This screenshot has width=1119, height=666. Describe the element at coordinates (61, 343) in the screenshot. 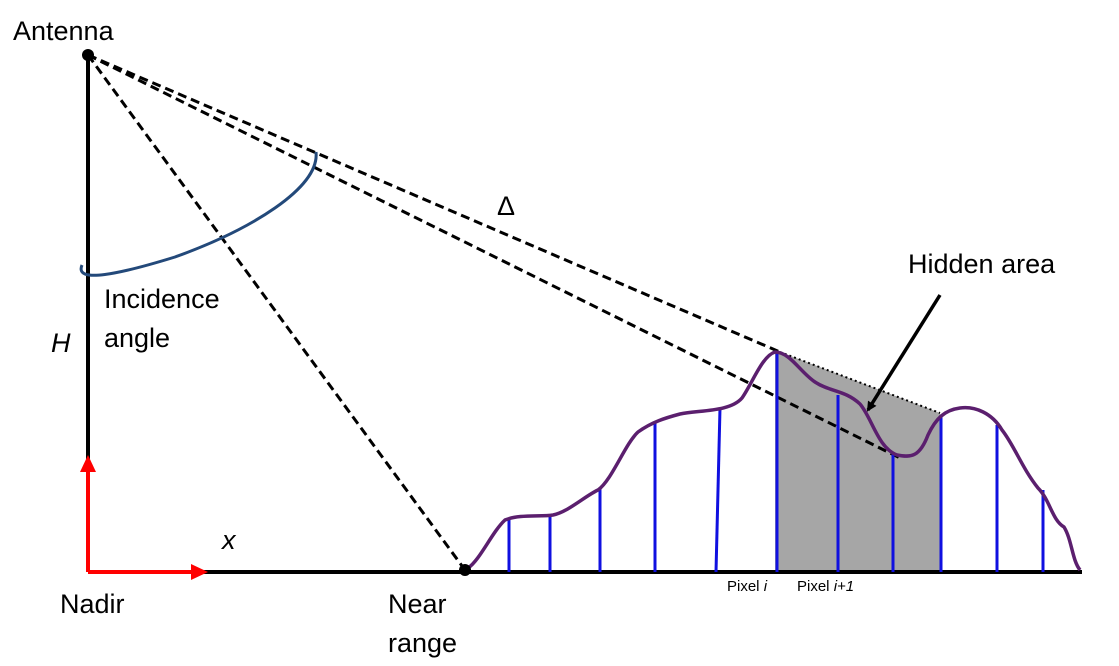

I see `height-label: H` at that location.